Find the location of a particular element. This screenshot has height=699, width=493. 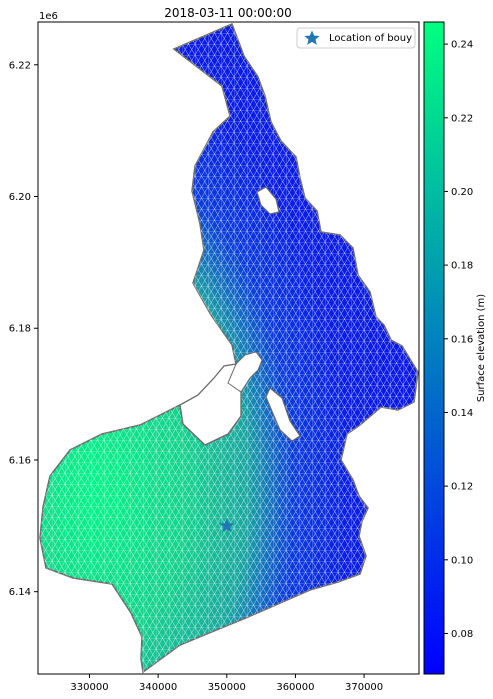

y-tick-label: 6.20 is located at coordinates (20, 197).